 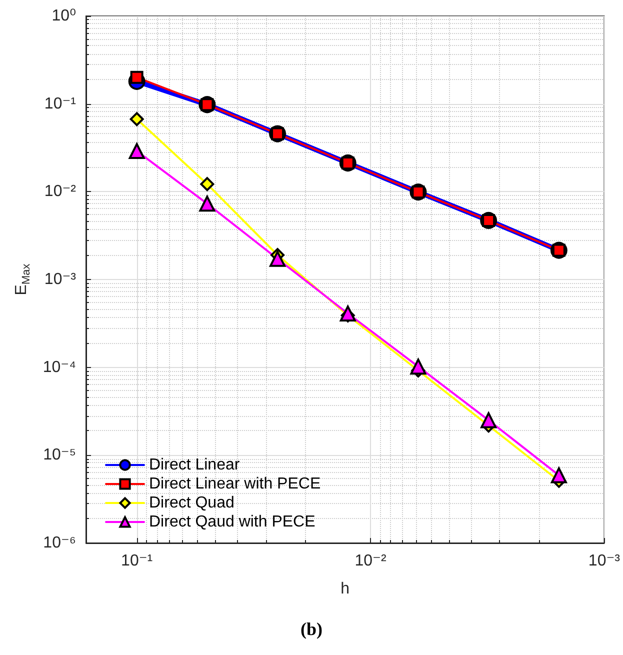 What do you see at coordinates (60, 103) in the screenshot?
I see `y-tick-label: 10⁻¹` at bounding box center [60, 103].